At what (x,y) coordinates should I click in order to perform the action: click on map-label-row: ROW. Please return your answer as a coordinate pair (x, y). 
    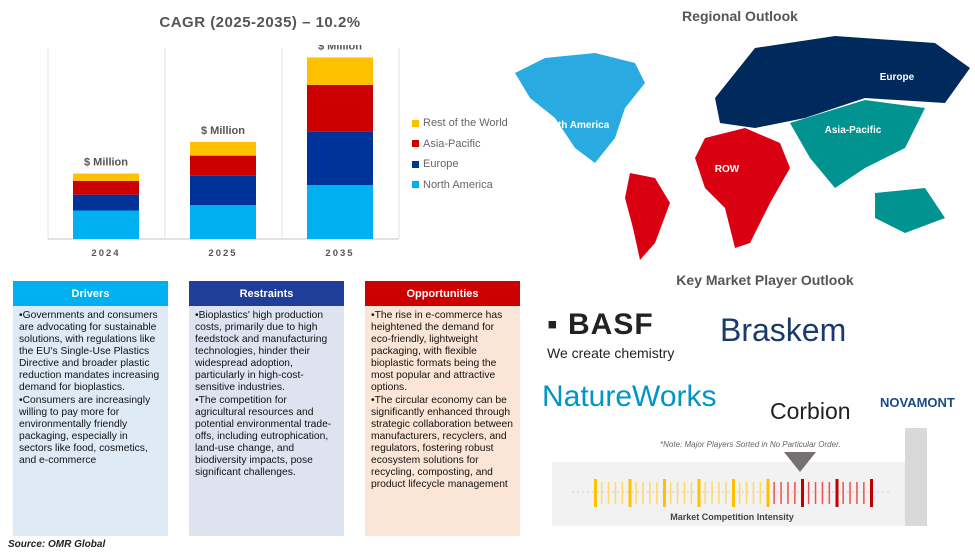
    Looking at the image, I should click on (727, 169).